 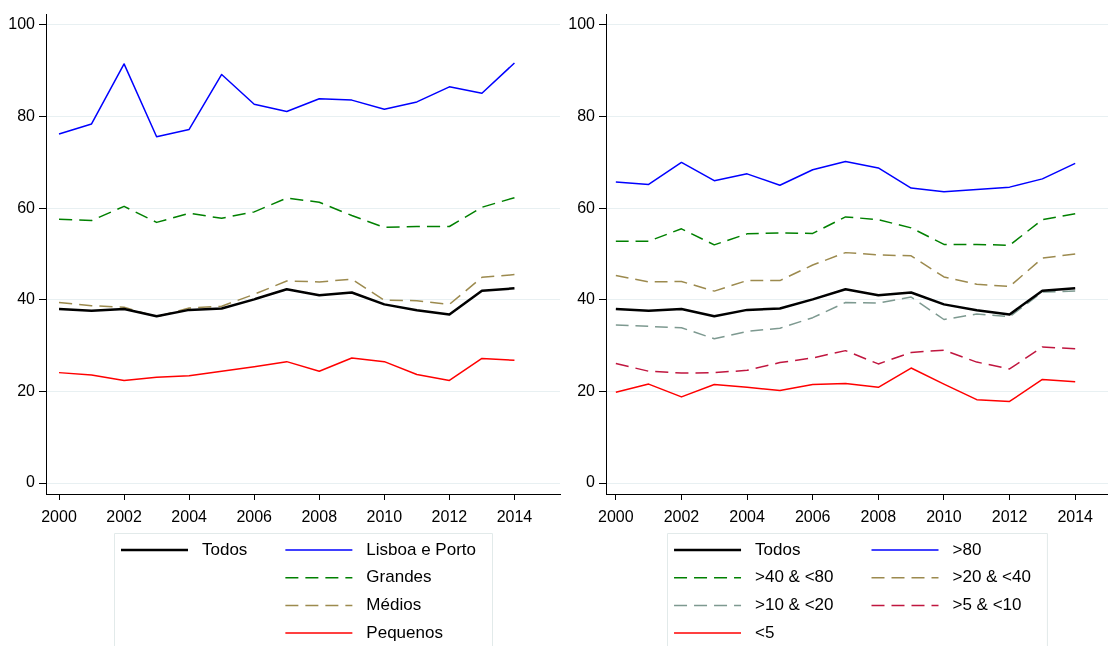 I want to click on legend-label: >80, so click(x=967, y=549).